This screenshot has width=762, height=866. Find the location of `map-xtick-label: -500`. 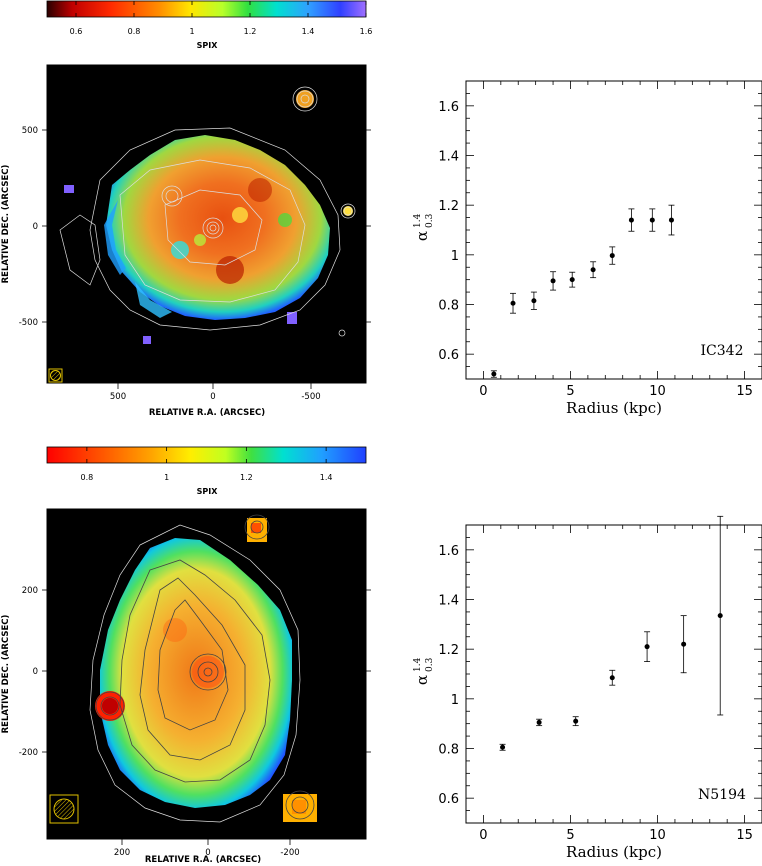

map-xtick-label: -500 is located at coordinates (310, 397).